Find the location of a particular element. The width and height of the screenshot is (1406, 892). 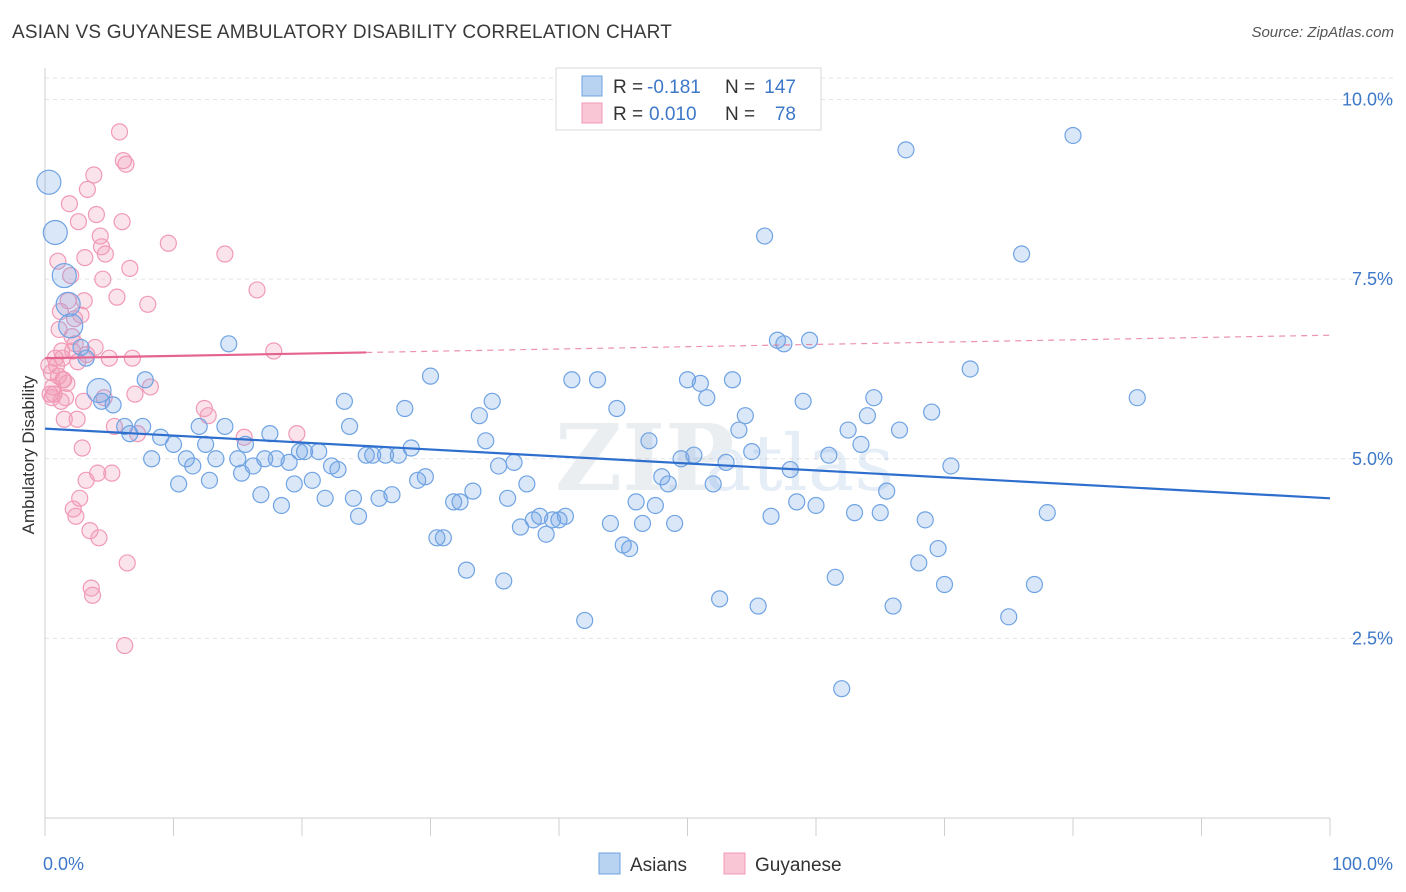

legend-guyanese-r-label: R = is located at coordinates (628, 114).